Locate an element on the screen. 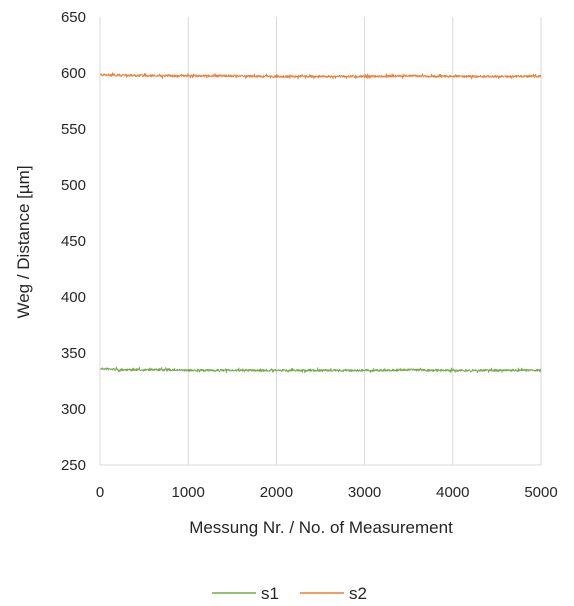 This screenshot has width=574, height=606. x-tick-label: 3000 is located at coordinates (364, 492).